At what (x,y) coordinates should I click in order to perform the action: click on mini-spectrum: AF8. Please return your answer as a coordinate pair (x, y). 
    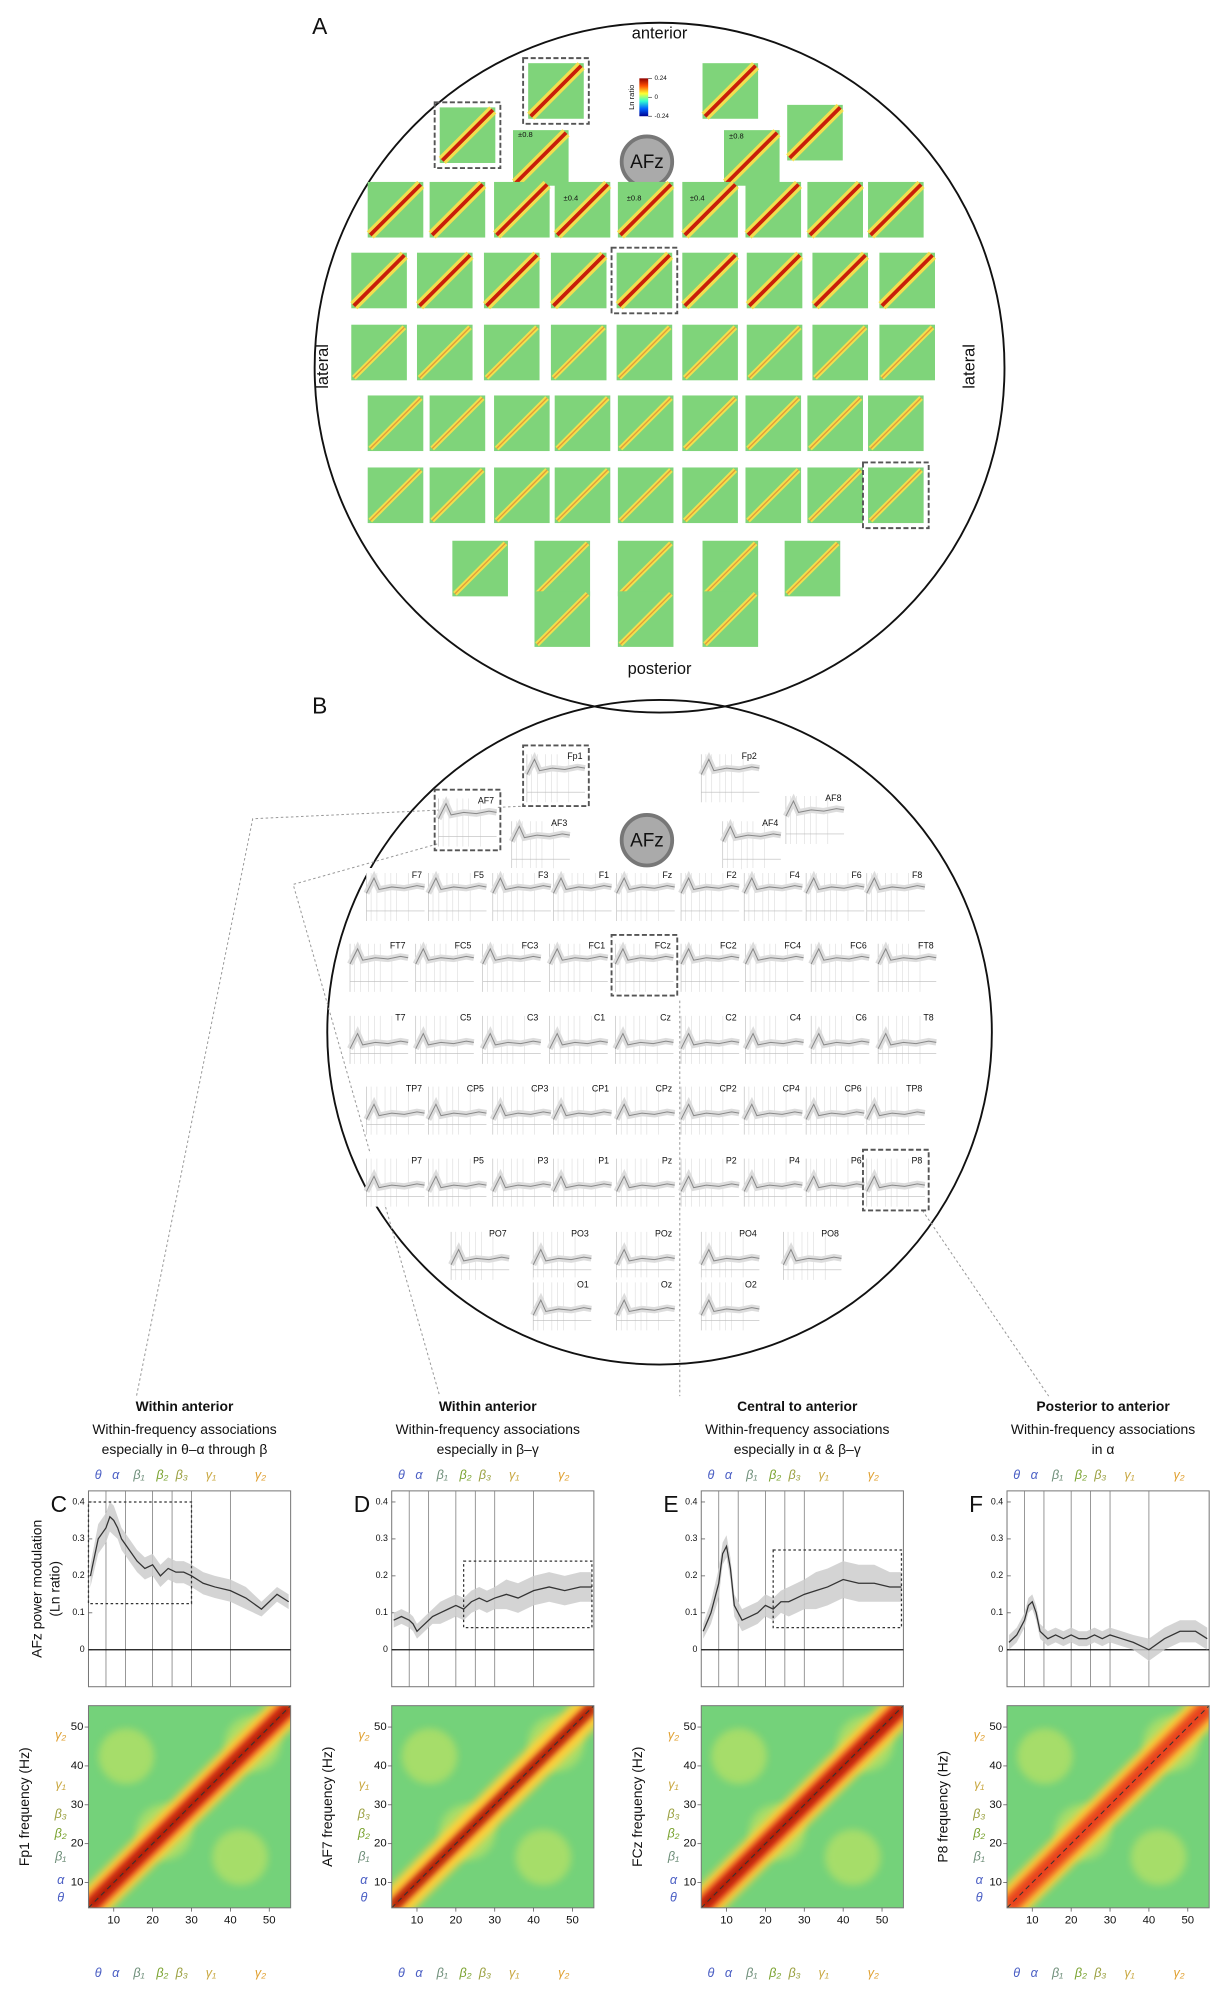
    Looking at the image, I should click on (814, 817).